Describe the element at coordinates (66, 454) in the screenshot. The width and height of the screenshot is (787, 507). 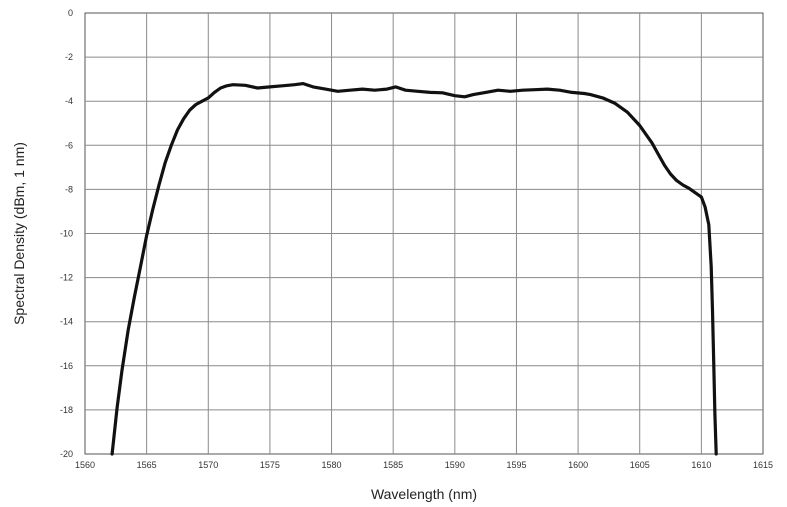
I see `y-tick-label: -20` at that location.